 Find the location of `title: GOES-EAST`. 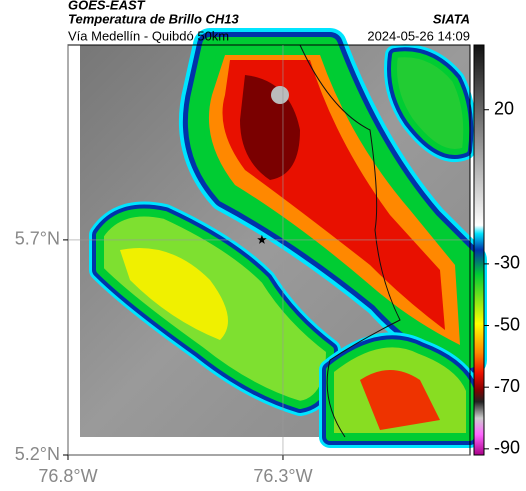

title: GOES-EAST is located at coordinates (107, 6).